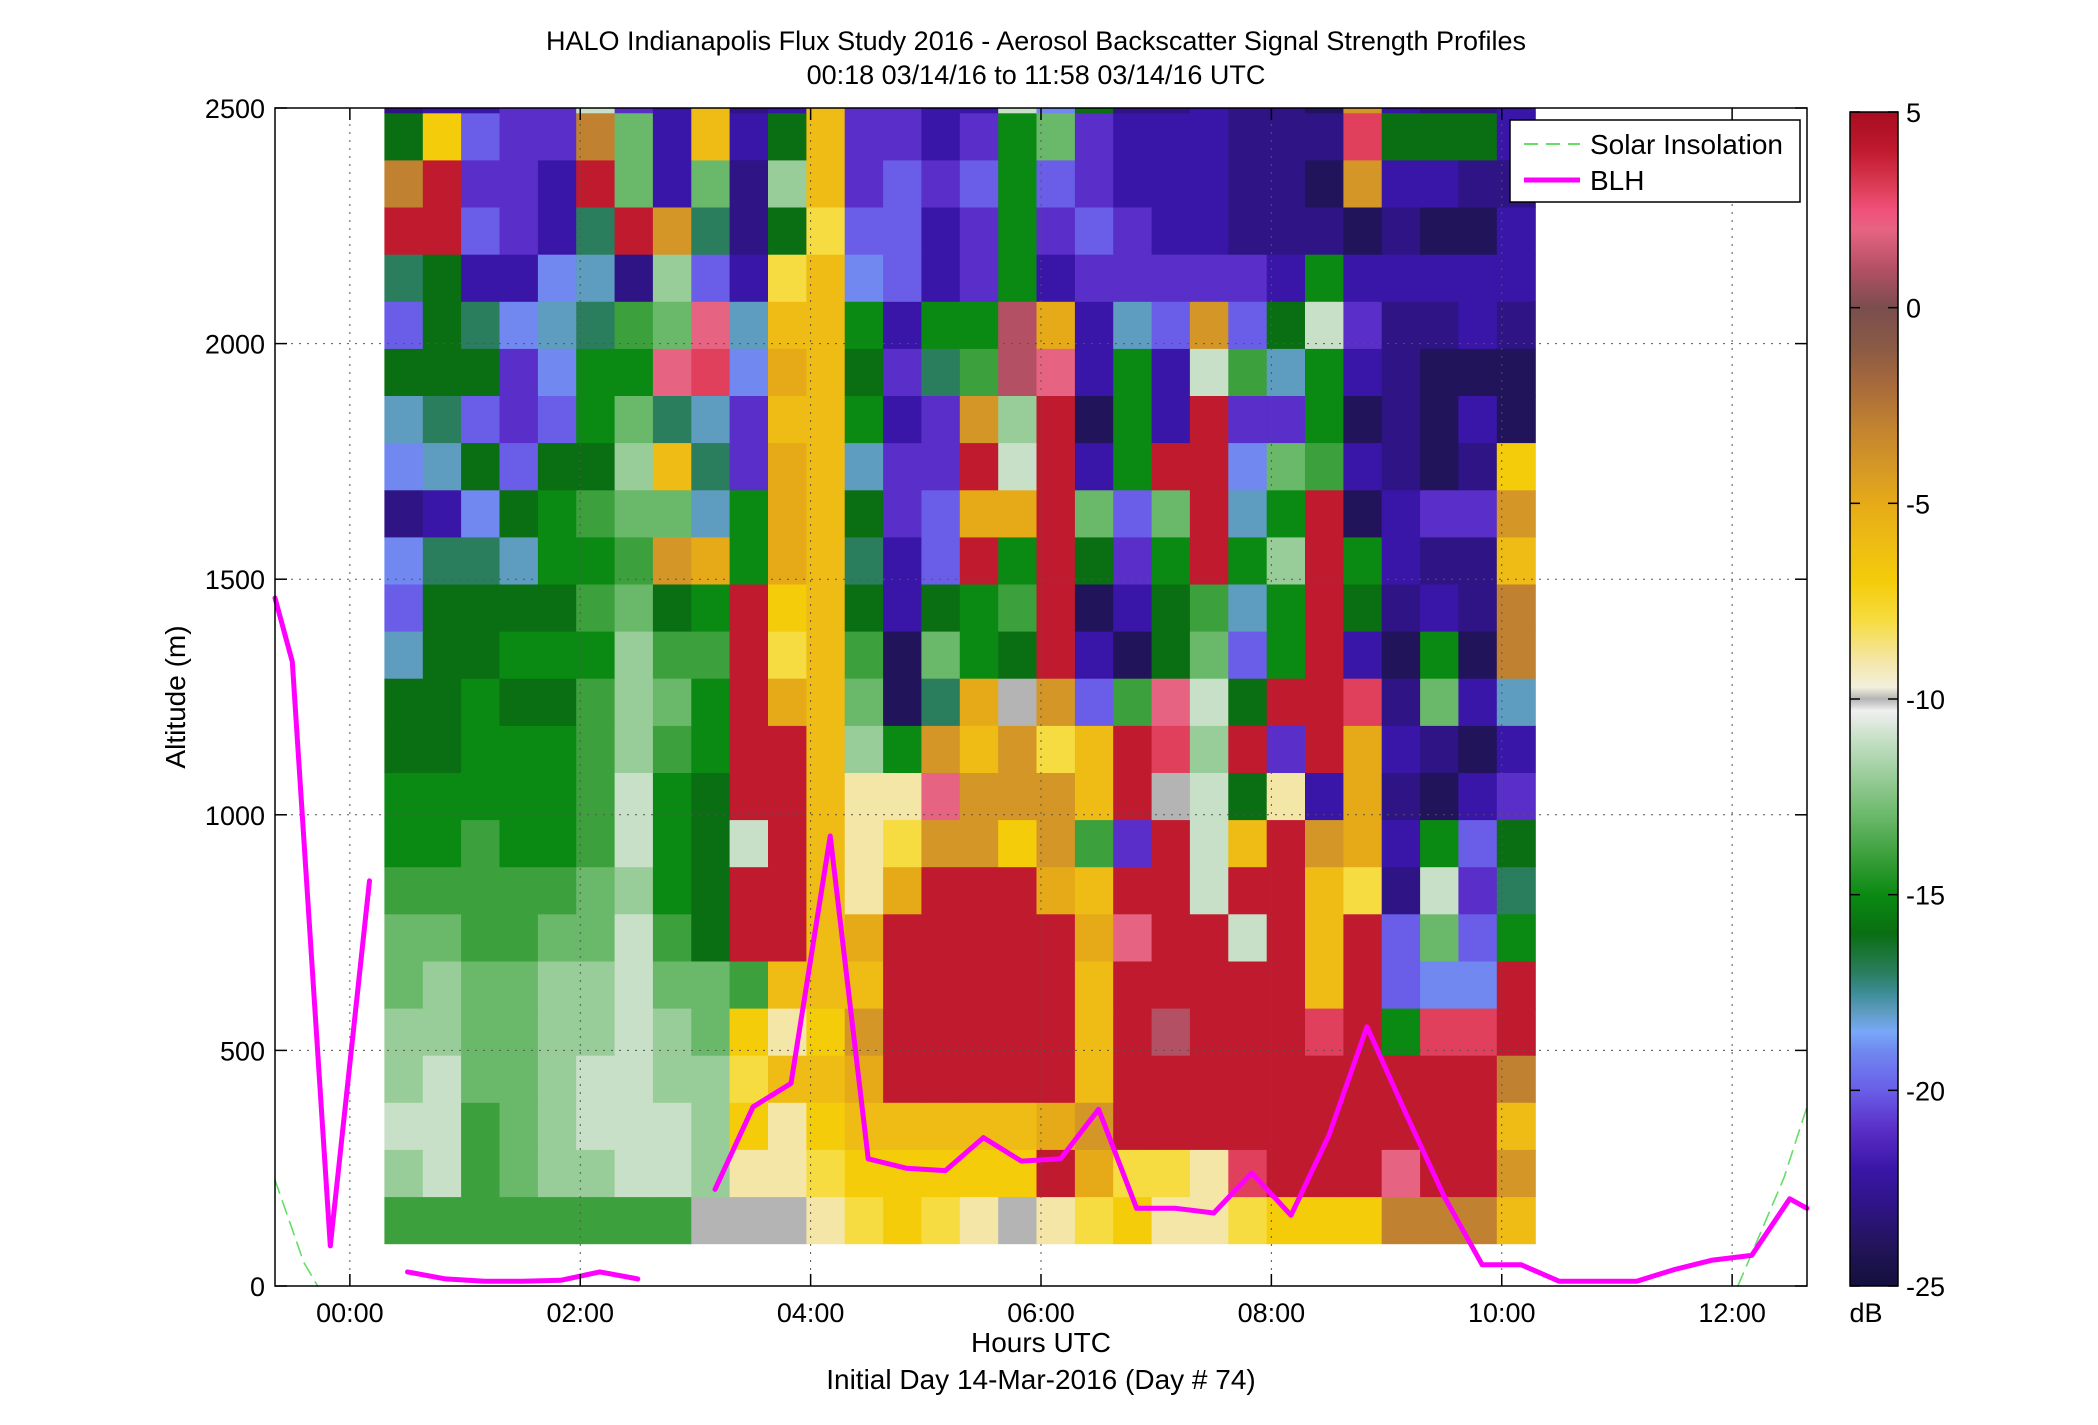  Describe the element at coordinates (235, 109) in the screenshot. I see `y-tick-label: 2500` at that location.